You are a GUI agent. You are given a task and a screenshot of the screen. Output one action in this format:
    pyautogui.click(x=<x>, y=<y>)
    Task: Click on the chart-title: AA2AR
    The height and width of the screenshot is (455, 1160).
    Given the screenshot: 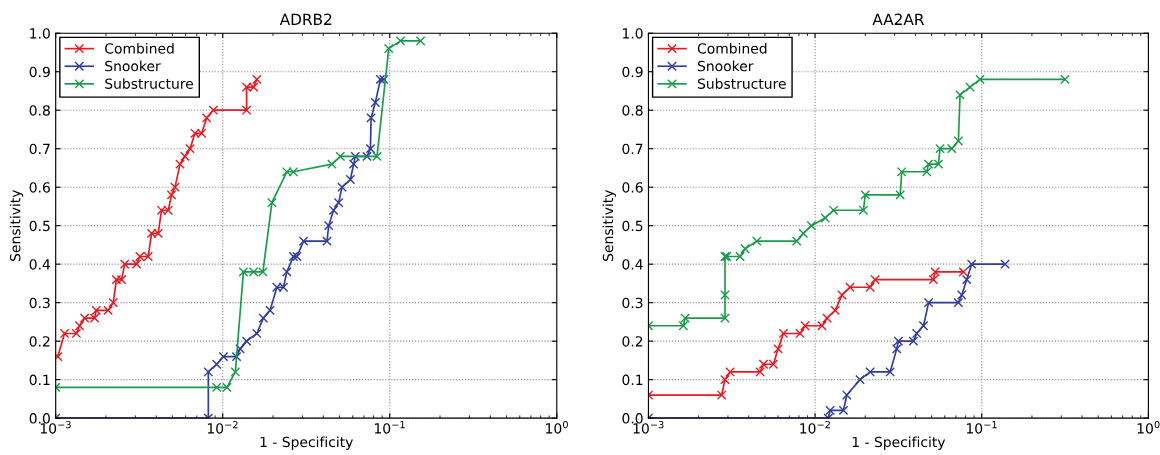 What is the action you would take?
    pyautogui.click(x=898, y=19)
    